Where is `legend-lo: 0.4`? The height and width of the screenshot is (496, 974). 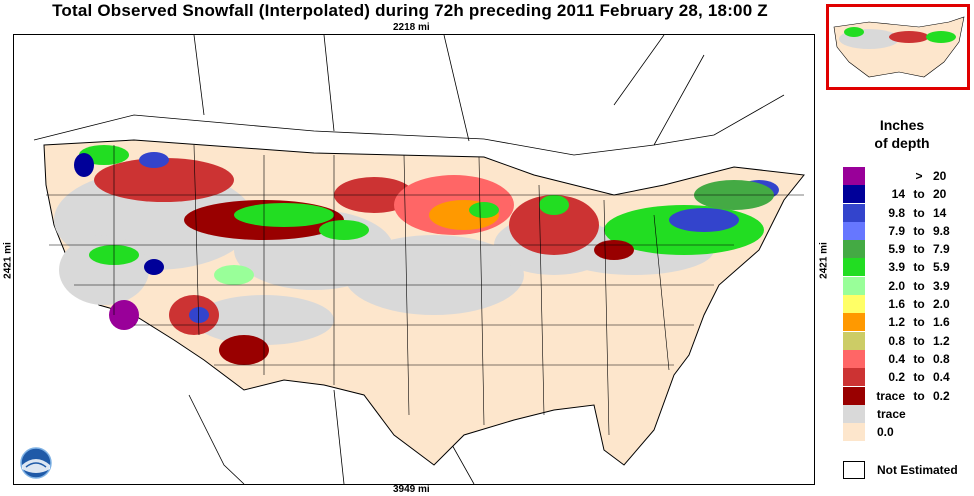 legend-lo: 0.4 is located at coordinates (896, 358).